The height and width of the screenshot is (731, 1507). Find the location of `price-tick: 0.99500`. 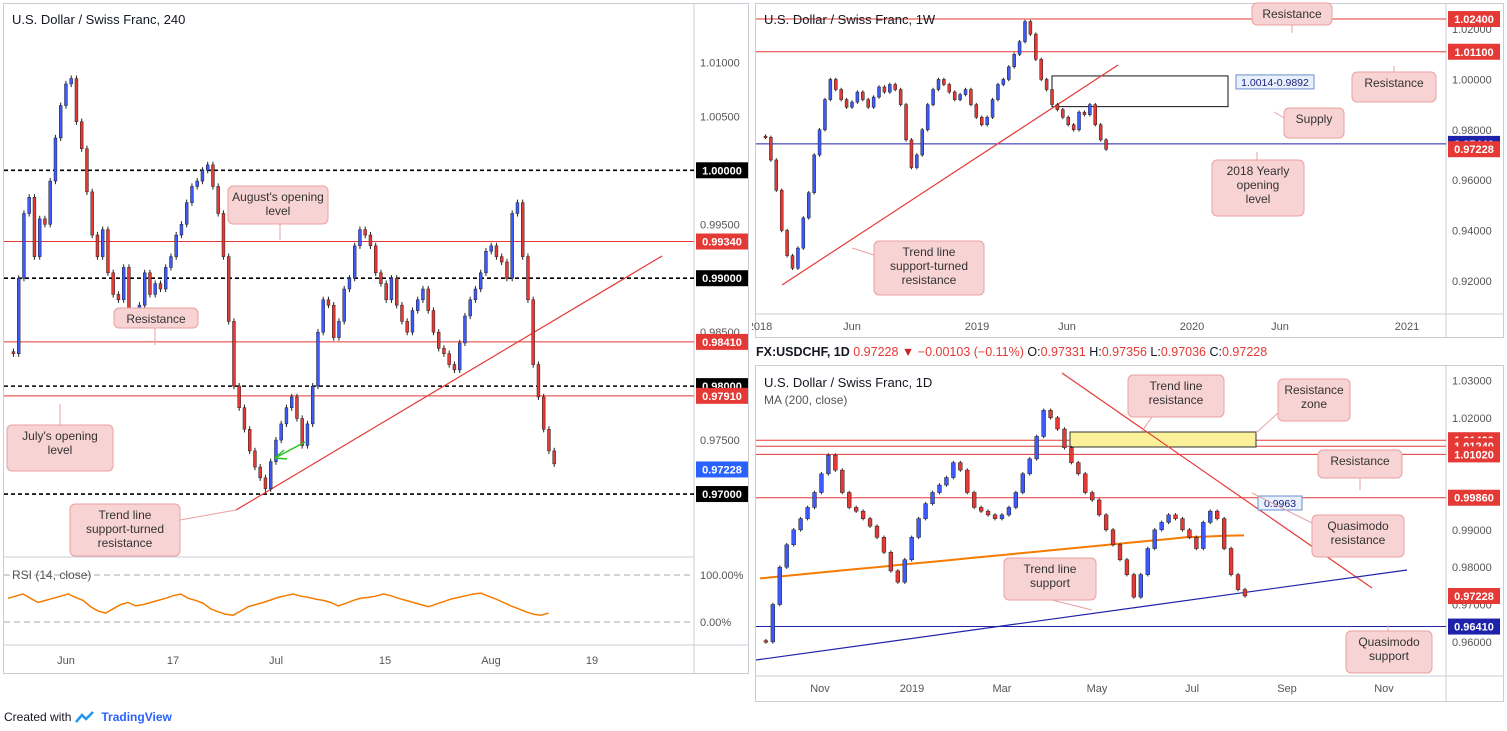

price-tick: 0.99500 is located at coordinates (720, 225).